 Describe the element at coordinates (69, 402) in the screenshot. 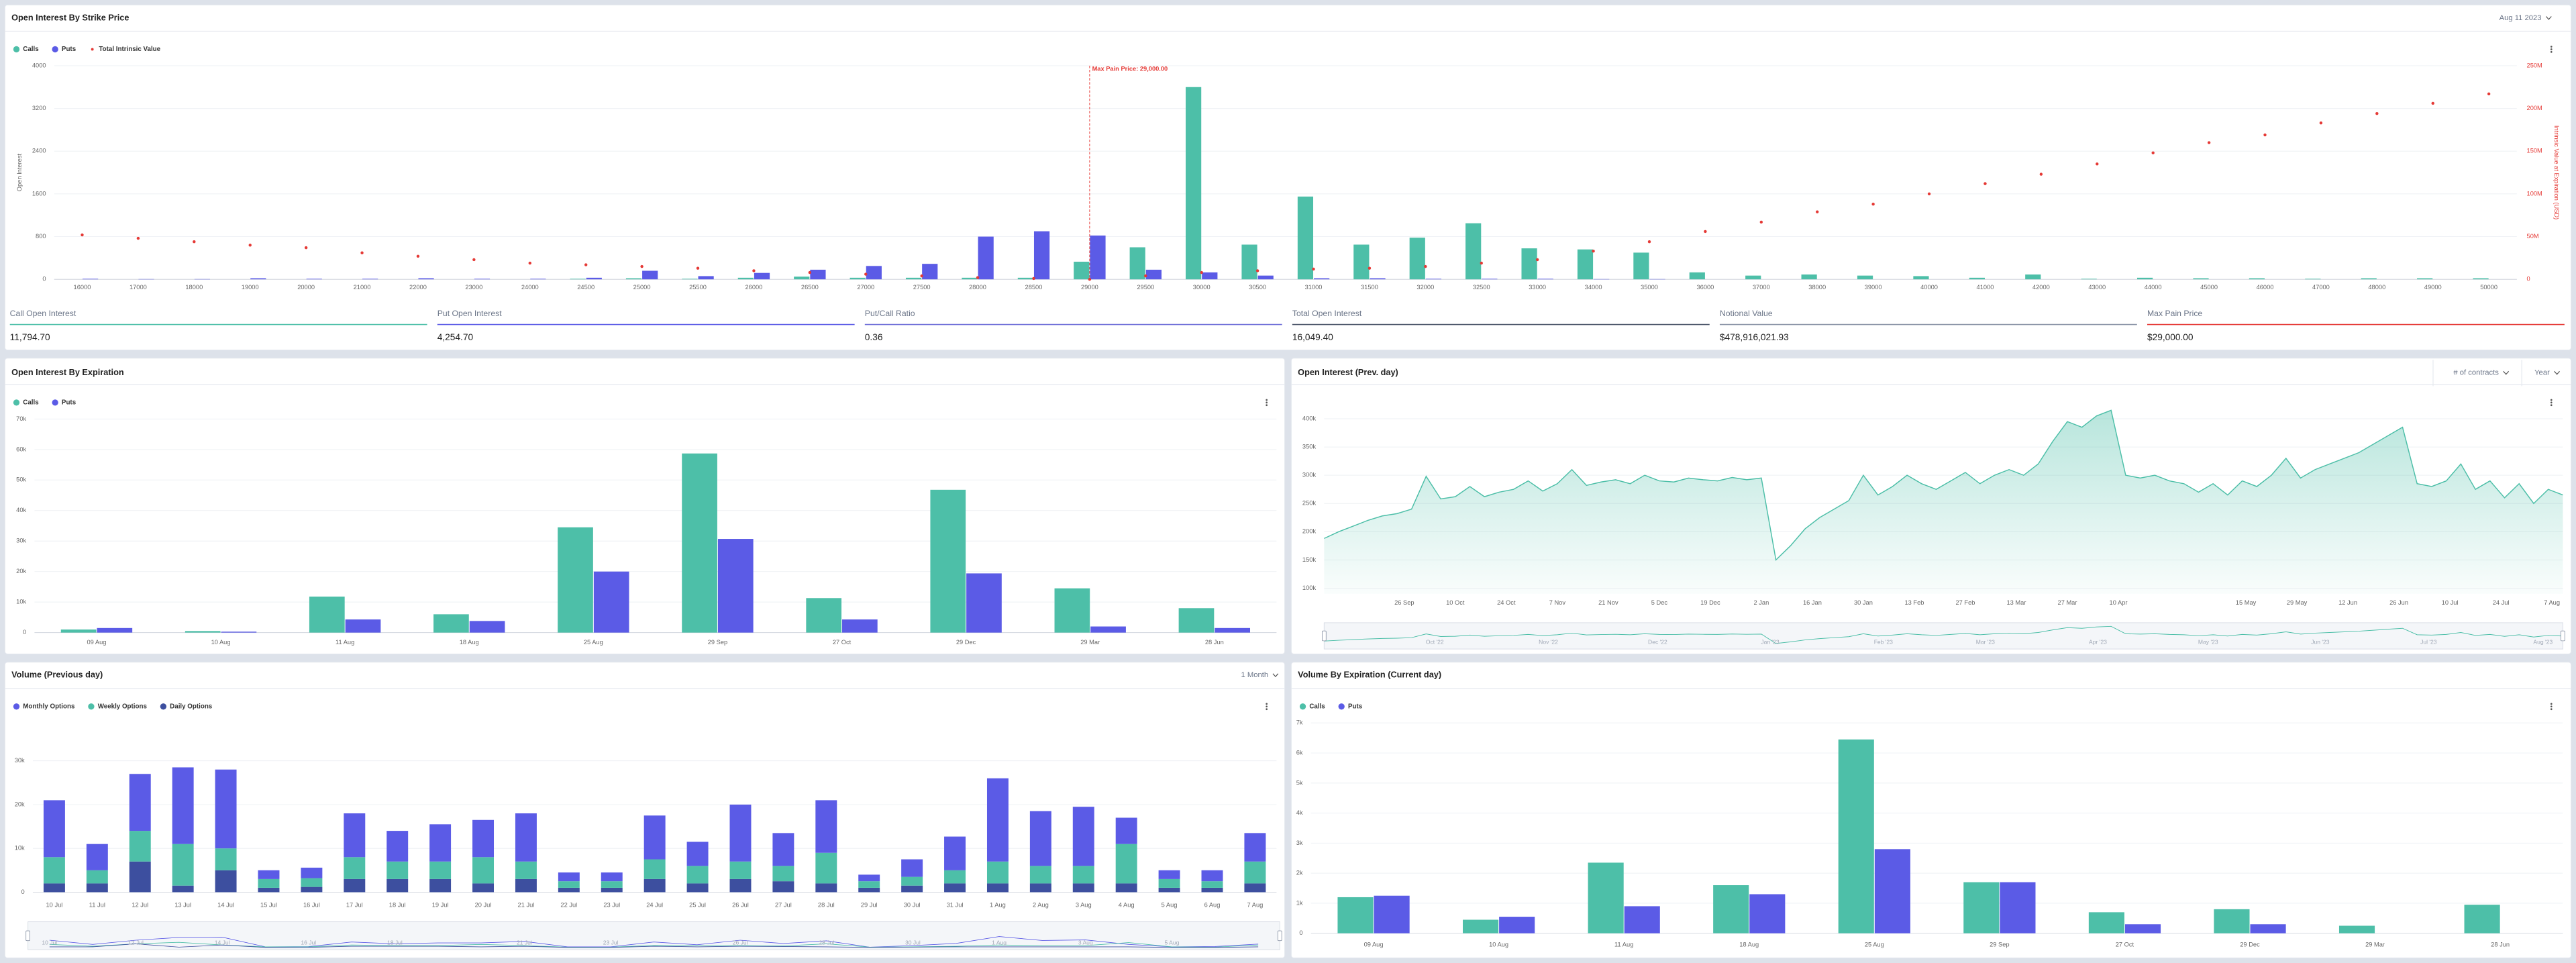

I see `legend-label: Puts` at that location.